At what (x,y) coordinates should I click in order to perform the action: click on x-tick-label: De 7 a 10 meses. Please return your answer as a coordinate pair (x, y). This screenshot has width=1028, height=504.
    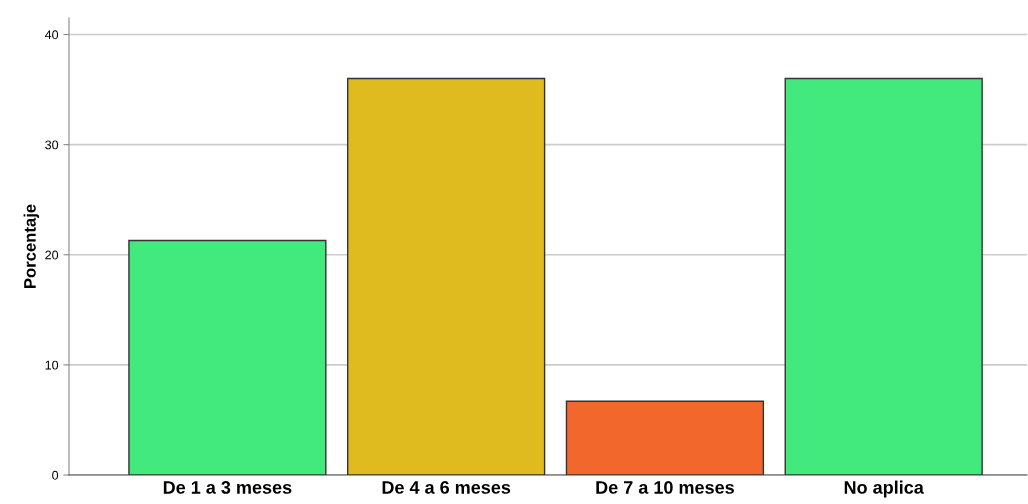
    Looking at the image, I should click on (665, 487).